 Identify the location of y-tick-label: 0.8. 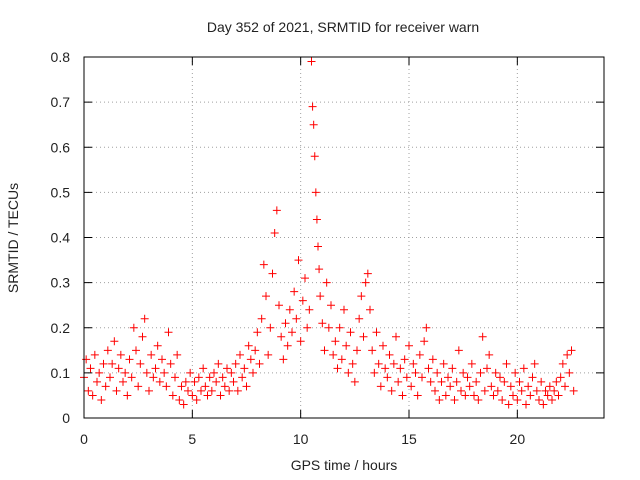
(61, 57).